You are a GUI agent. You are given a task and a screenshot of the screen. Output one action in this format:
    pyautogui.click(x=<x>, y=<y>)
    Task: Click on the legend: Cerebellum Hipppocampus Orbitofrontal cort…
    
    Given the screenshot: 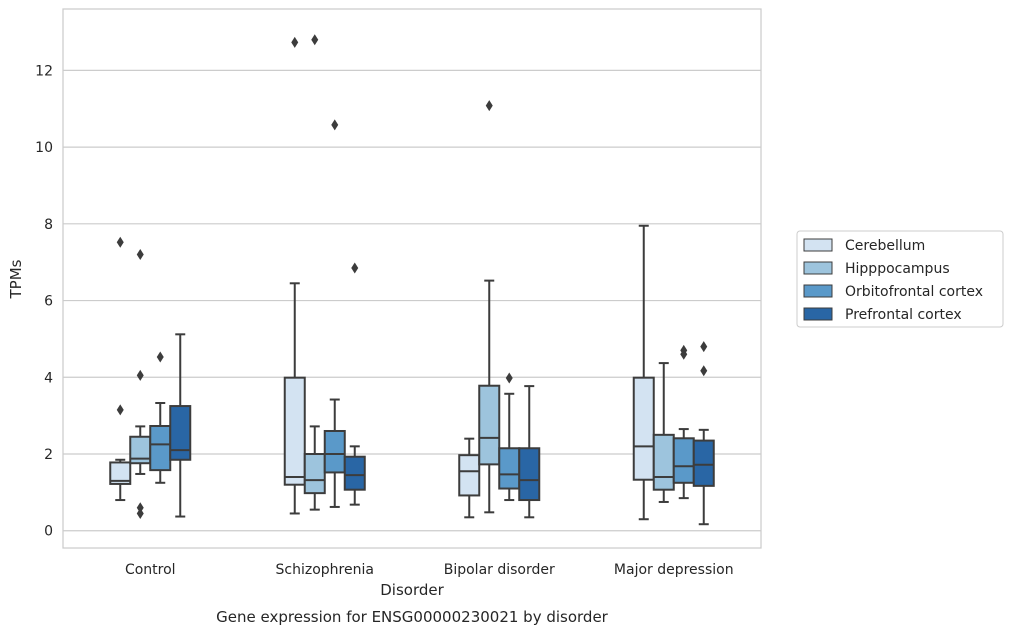 What is the action you would take?
    pyautogui.click(x=900, y=279)
    